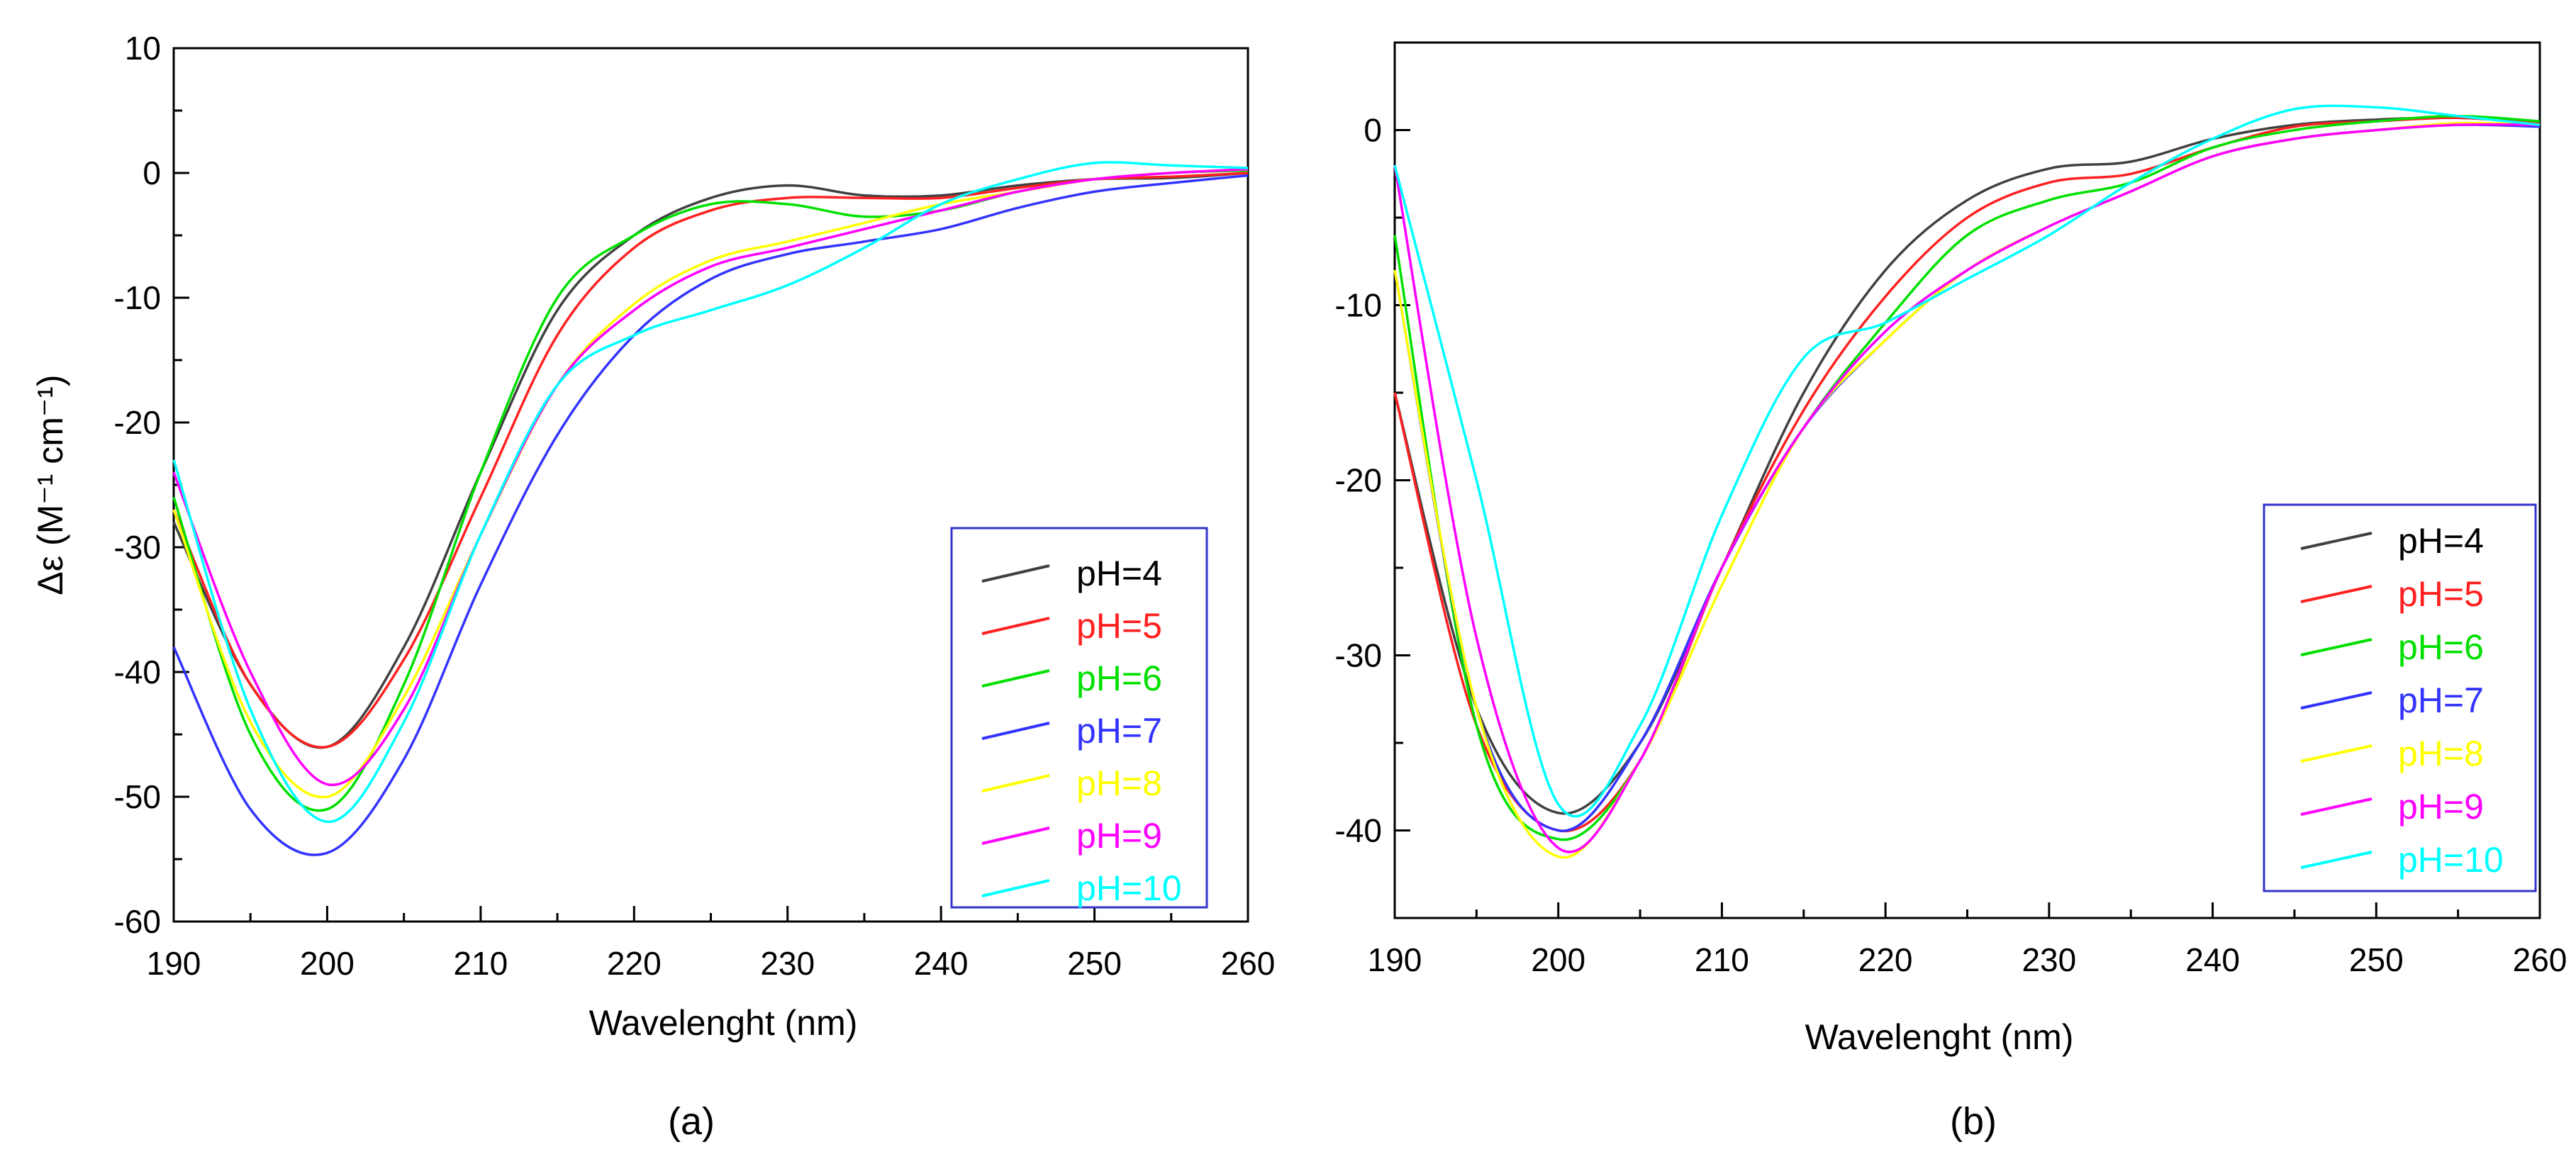 Image resolution: width=2576 pixels, height=1159 pixels. What do you see at coordinates (50, 485) in the screenshot?
I see `y-axis-label: Δε (M⁻¹ cm⁻¹)` at bounding box center [50, 485].